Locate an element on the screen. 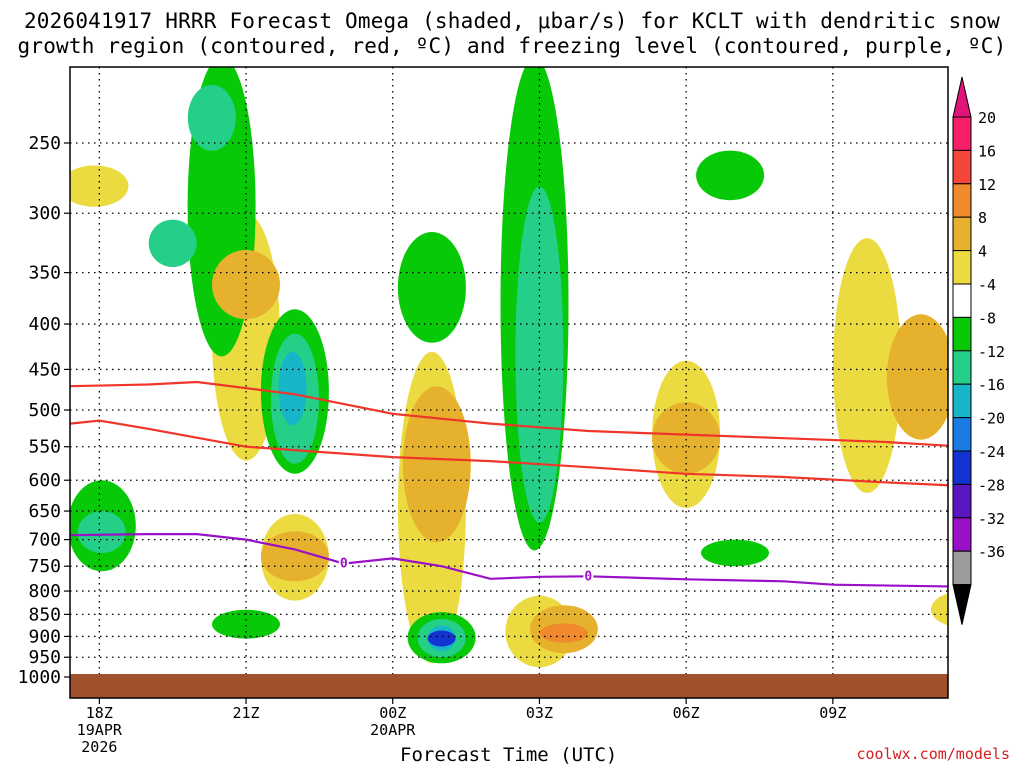 The image size is (1024, 768). omega-region--24-32 is located at coordinates (441, 638).